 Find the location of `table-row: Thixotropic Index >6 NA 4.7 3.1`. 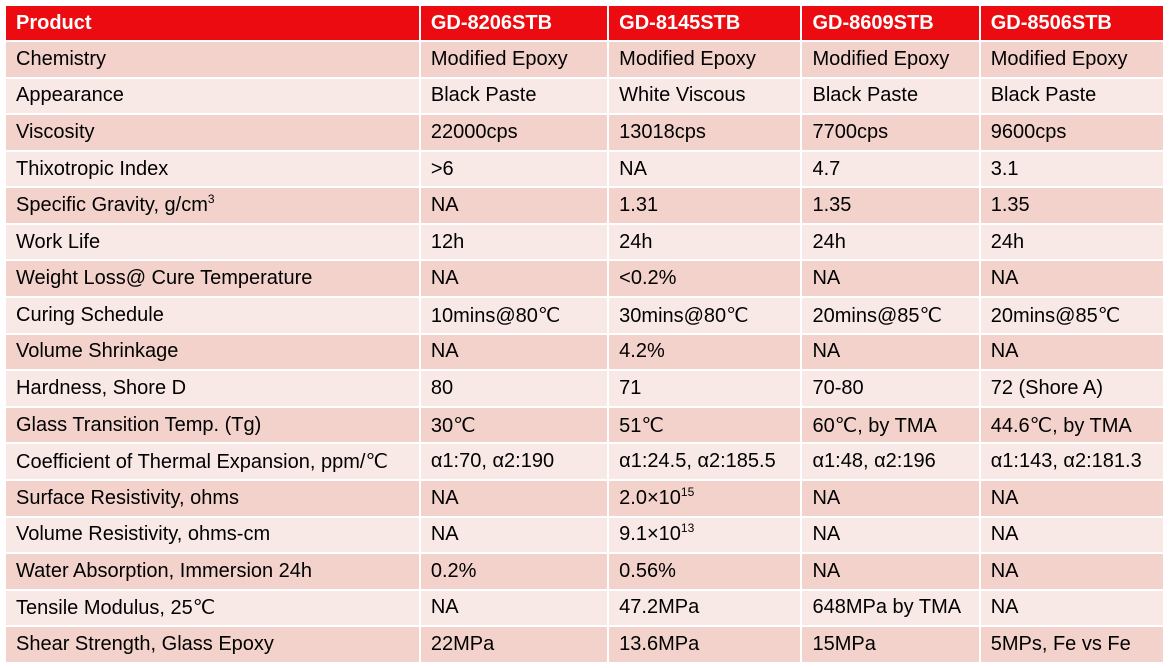

table-row: Thixotropic Index >6 NA 4.7 3.1 is located at coordinates (584, 169).